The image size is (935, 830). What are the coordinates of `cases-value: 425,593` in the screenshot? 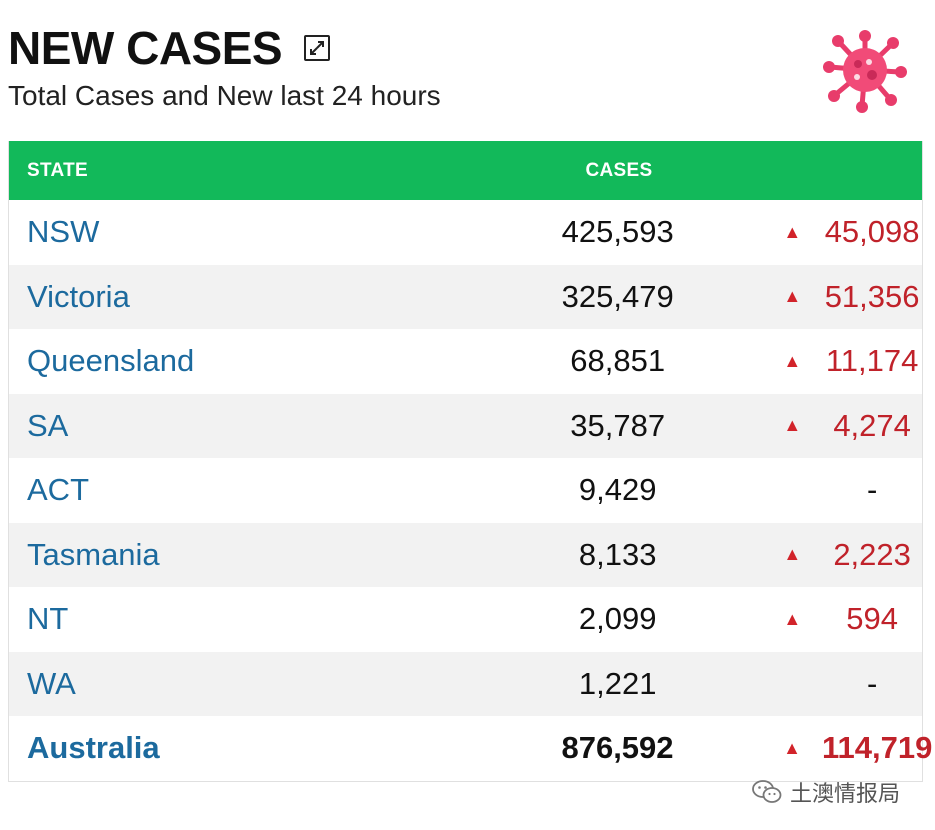 It's located at (617, 232).